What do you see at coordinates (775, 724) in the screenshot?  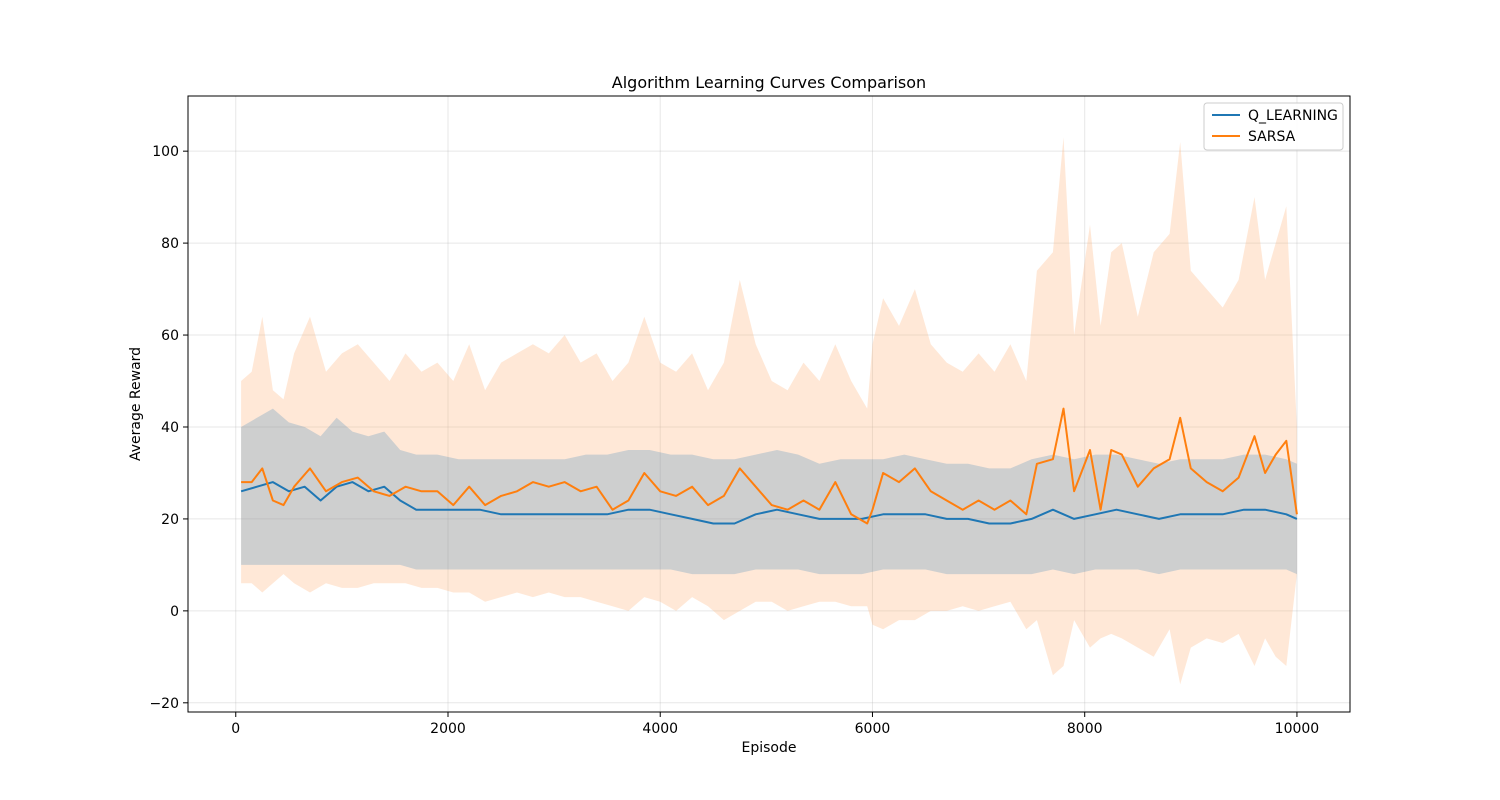 I see `x-axis-ticks: 0 2000 4000 6000 8000 10000` at bounding box center [775, 724].